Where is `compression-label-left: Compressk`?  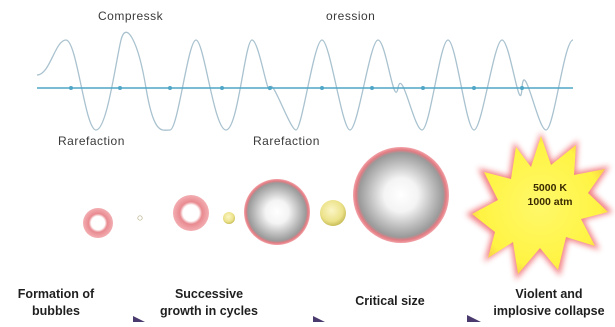 compression-label-left: Compressk is located at coordinates (131, 16).